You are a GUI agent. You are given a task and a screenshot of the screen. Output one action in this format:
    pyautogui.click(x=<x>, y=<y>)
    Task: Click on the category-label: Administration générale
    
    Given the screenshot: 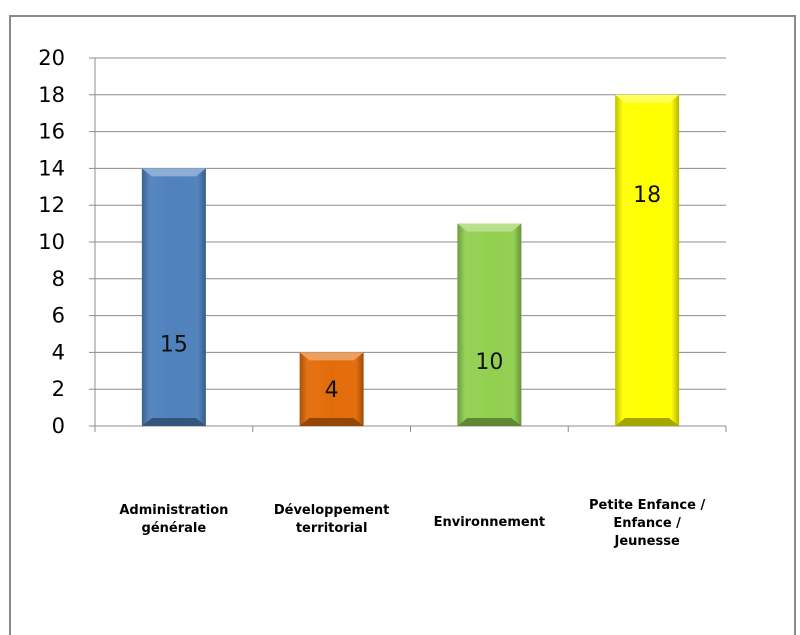 What is the action you would take?
    pyautogui.click(x=174, y=519)
    